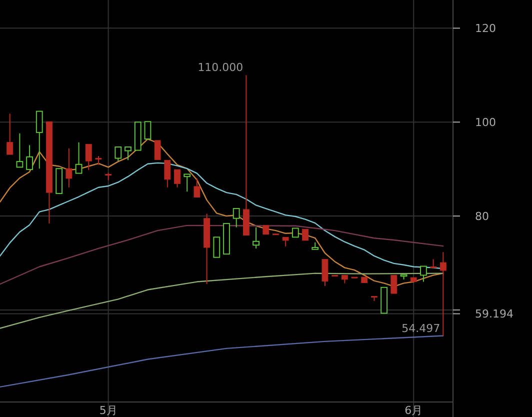  Describe the element at coordinates (413, 410) in the screenshot. I see `x-tick-label: 6月` at that location.